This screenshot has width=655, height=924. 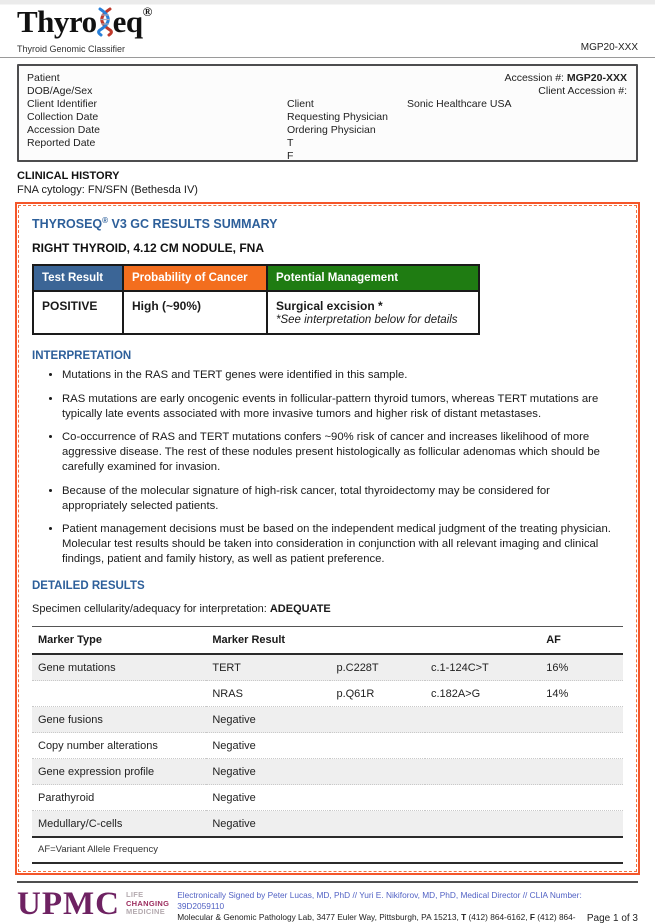 I want to click on lab-phone-value: (412) 864-6162,, so click(x=498, y=916).